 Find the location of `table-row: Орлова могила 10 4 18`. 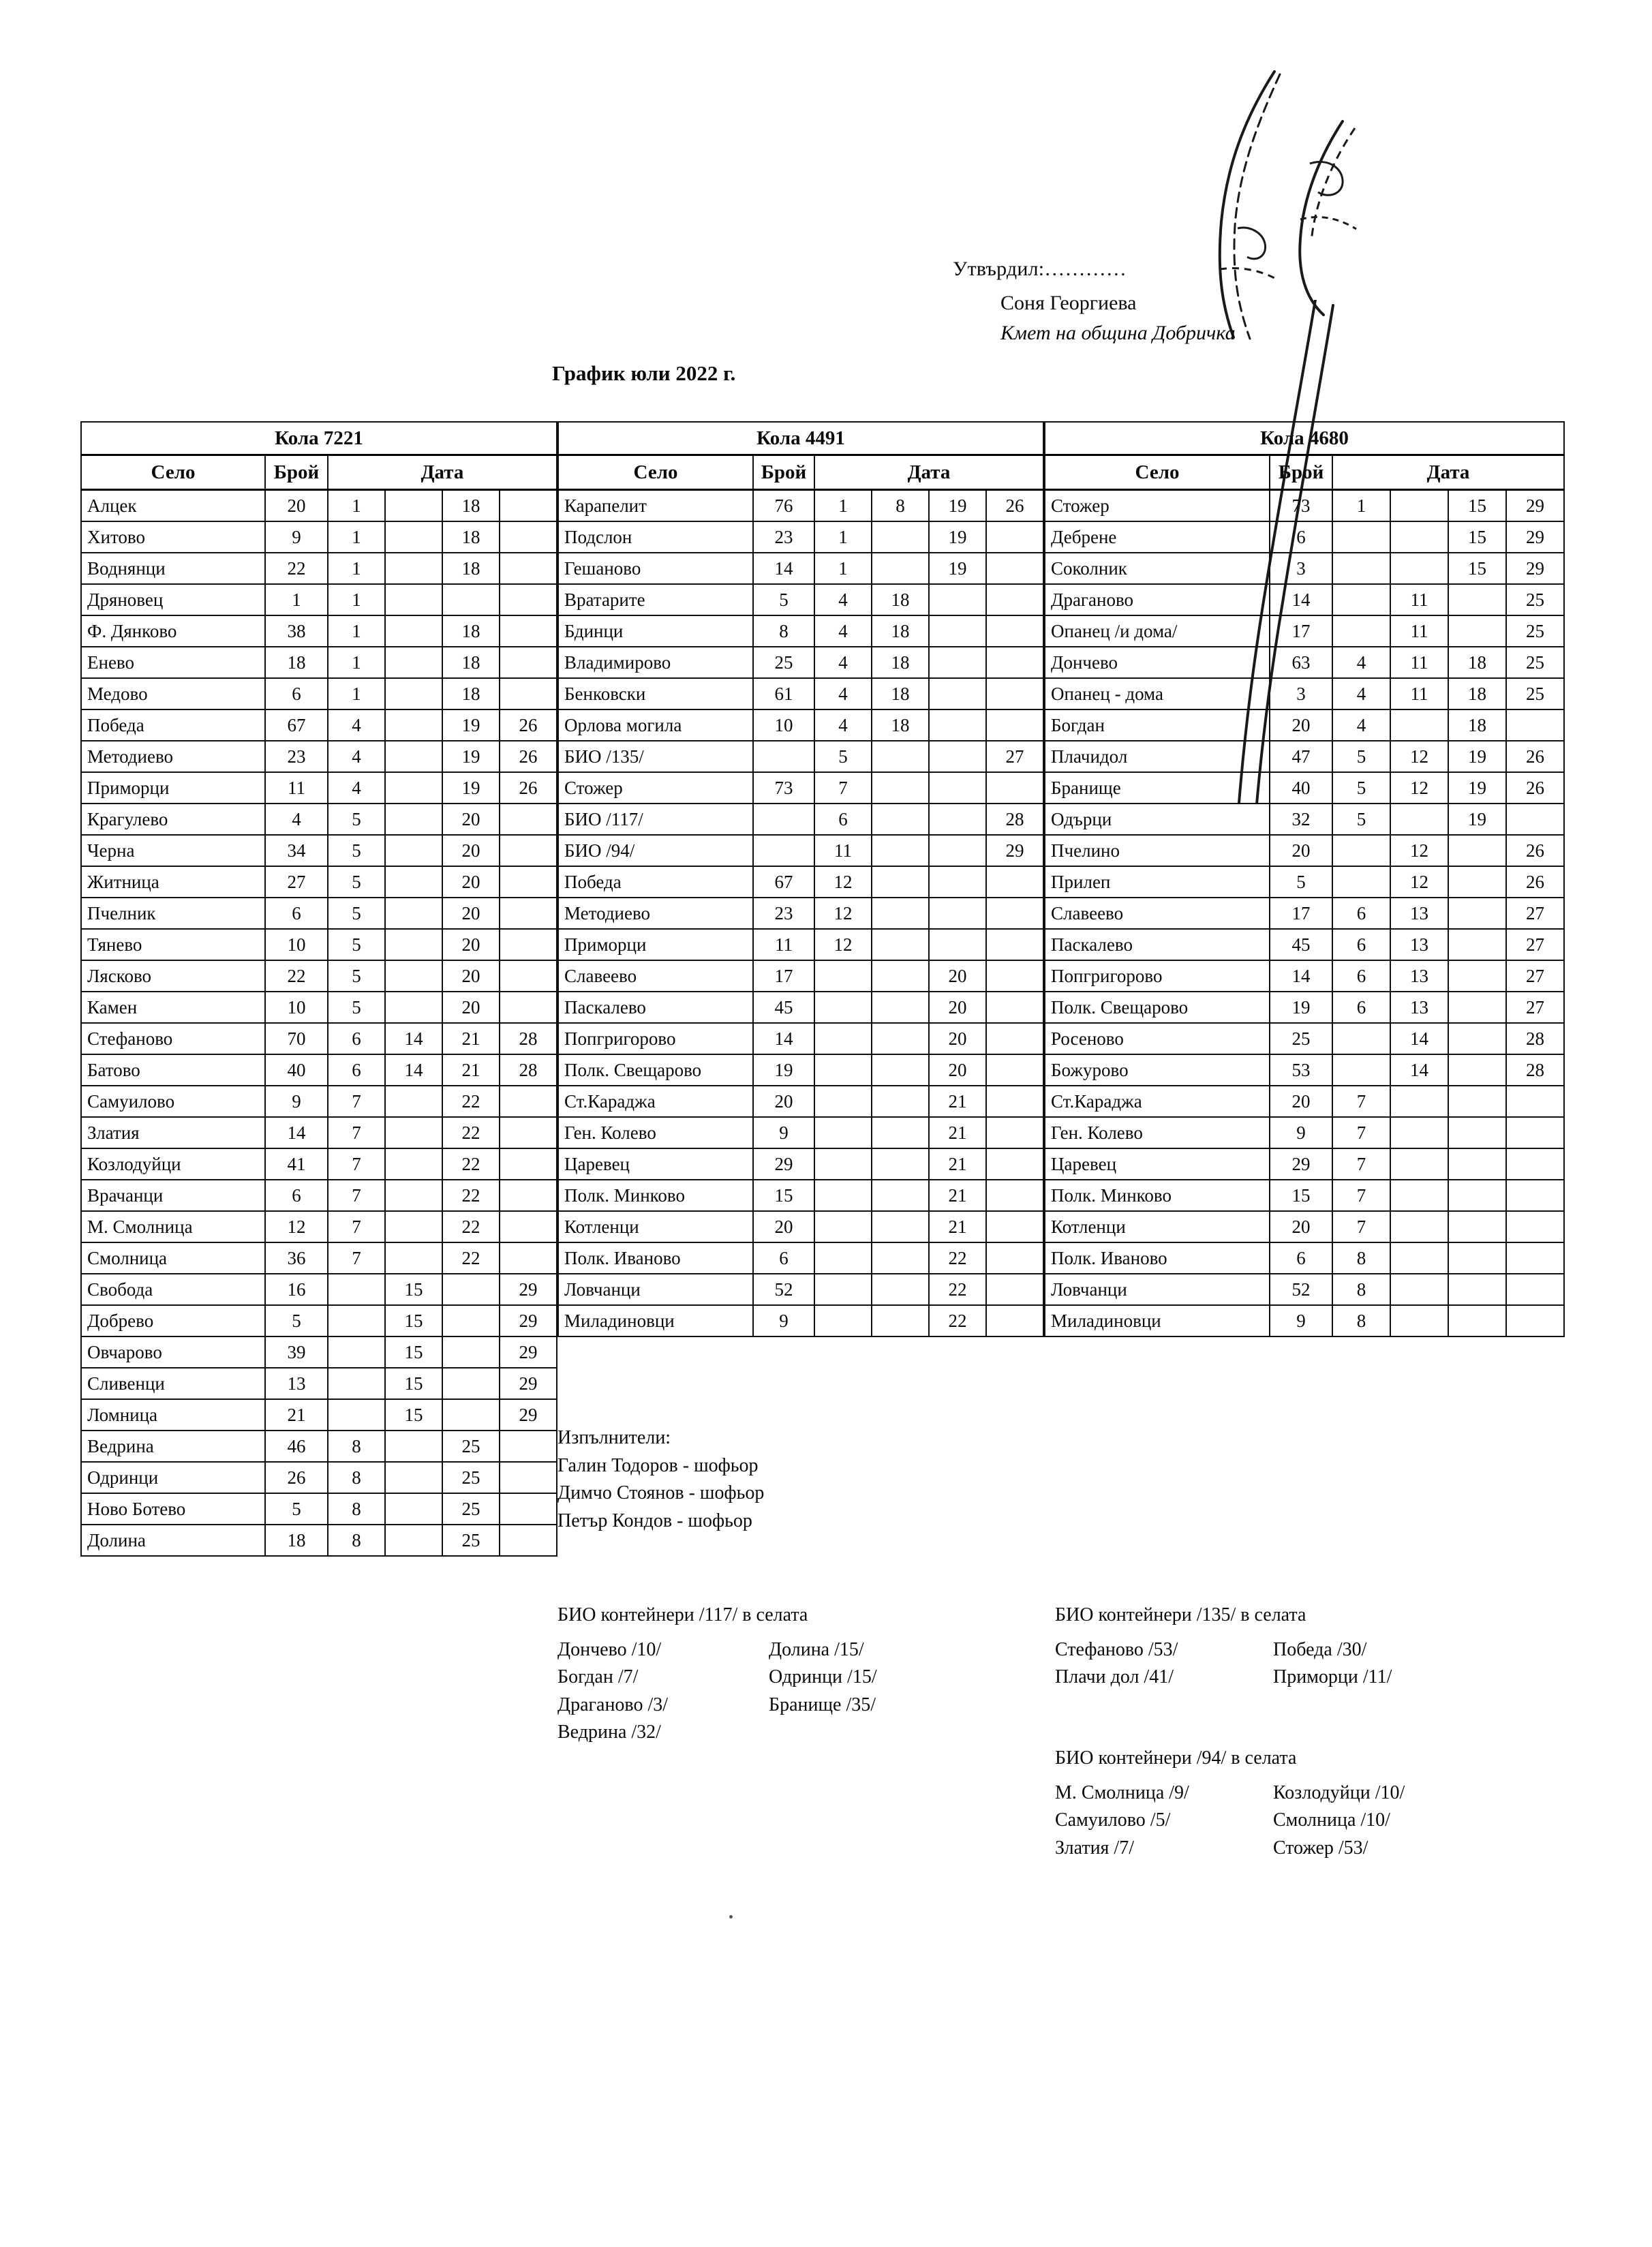

table-row: Орлова могила 10 4 18 is located at coordinates (801, 725).